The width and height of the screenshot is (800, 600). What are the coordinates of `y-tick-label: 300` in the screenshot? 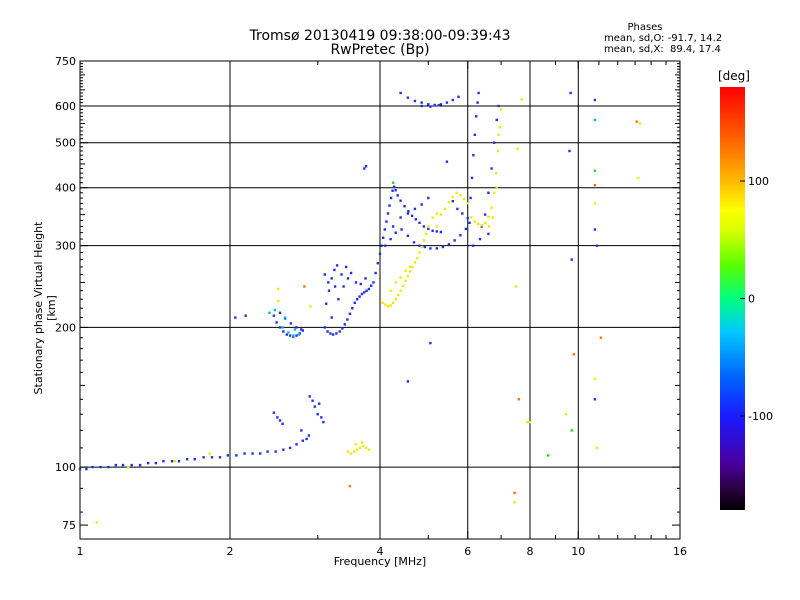 It's located at (65, 246).